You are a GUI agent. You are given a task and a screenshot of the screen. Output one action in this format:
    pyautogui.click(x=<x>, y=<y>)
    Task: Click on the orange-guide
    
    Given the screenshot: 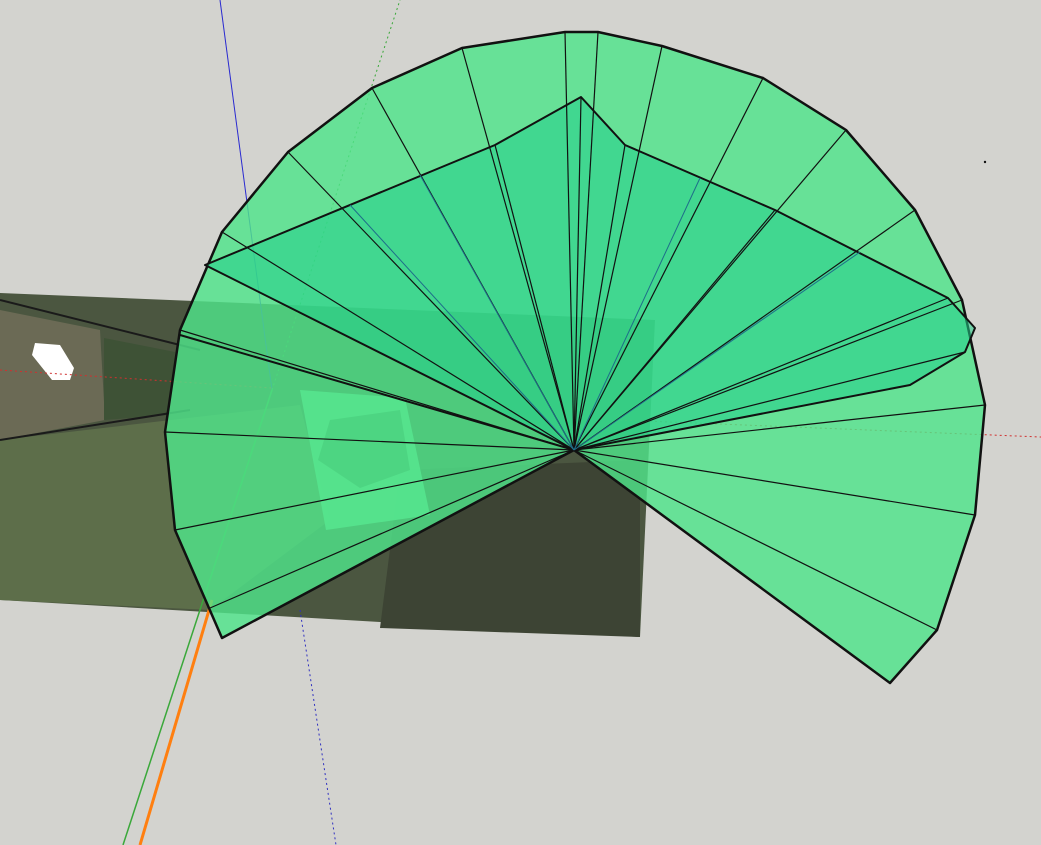 What is the action you would take?
    pyautogui.click(x=176, y=722)
    